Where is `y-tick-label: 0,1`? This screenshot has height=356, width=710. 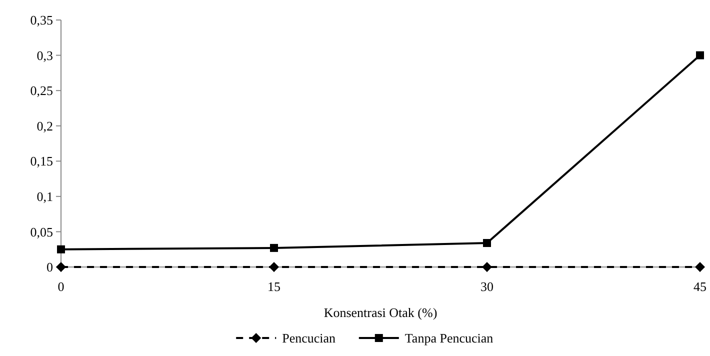 y-tick-label: 0,1 is located at coordinates (44, 196).